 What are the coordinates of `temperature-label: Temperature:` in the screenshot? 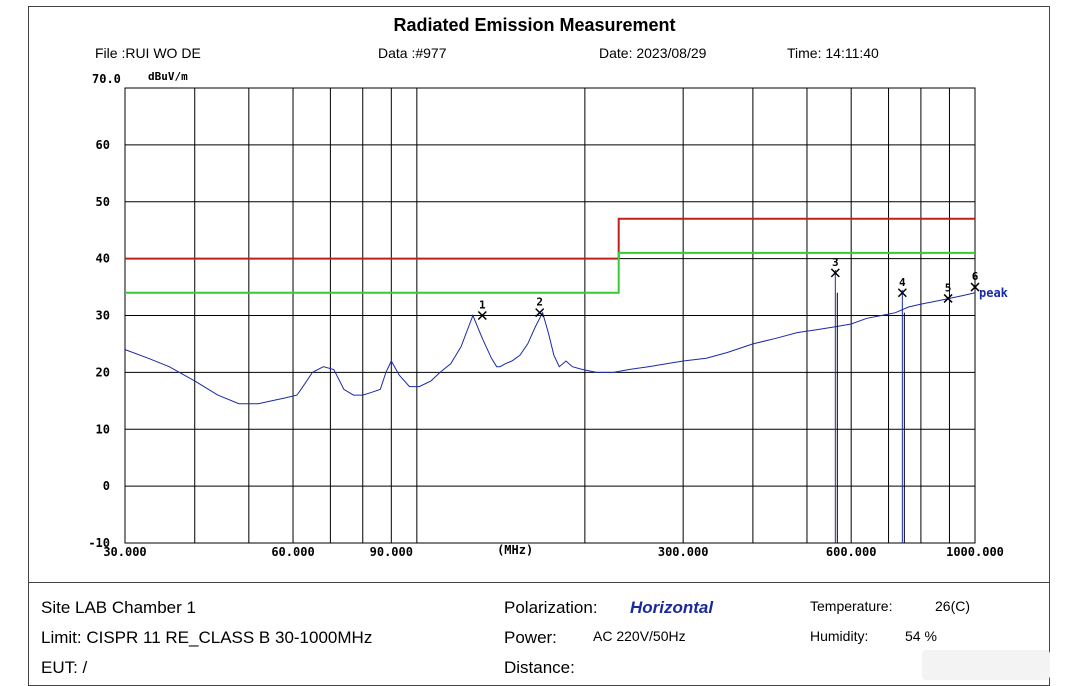 It's located at (851, 606).